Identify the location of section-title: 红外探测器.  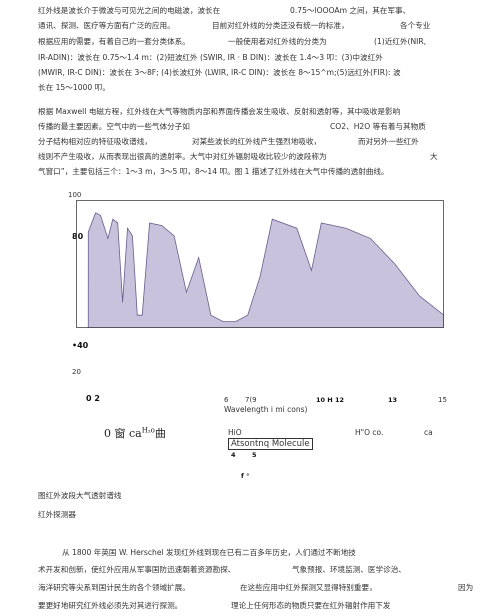
(57, 514).